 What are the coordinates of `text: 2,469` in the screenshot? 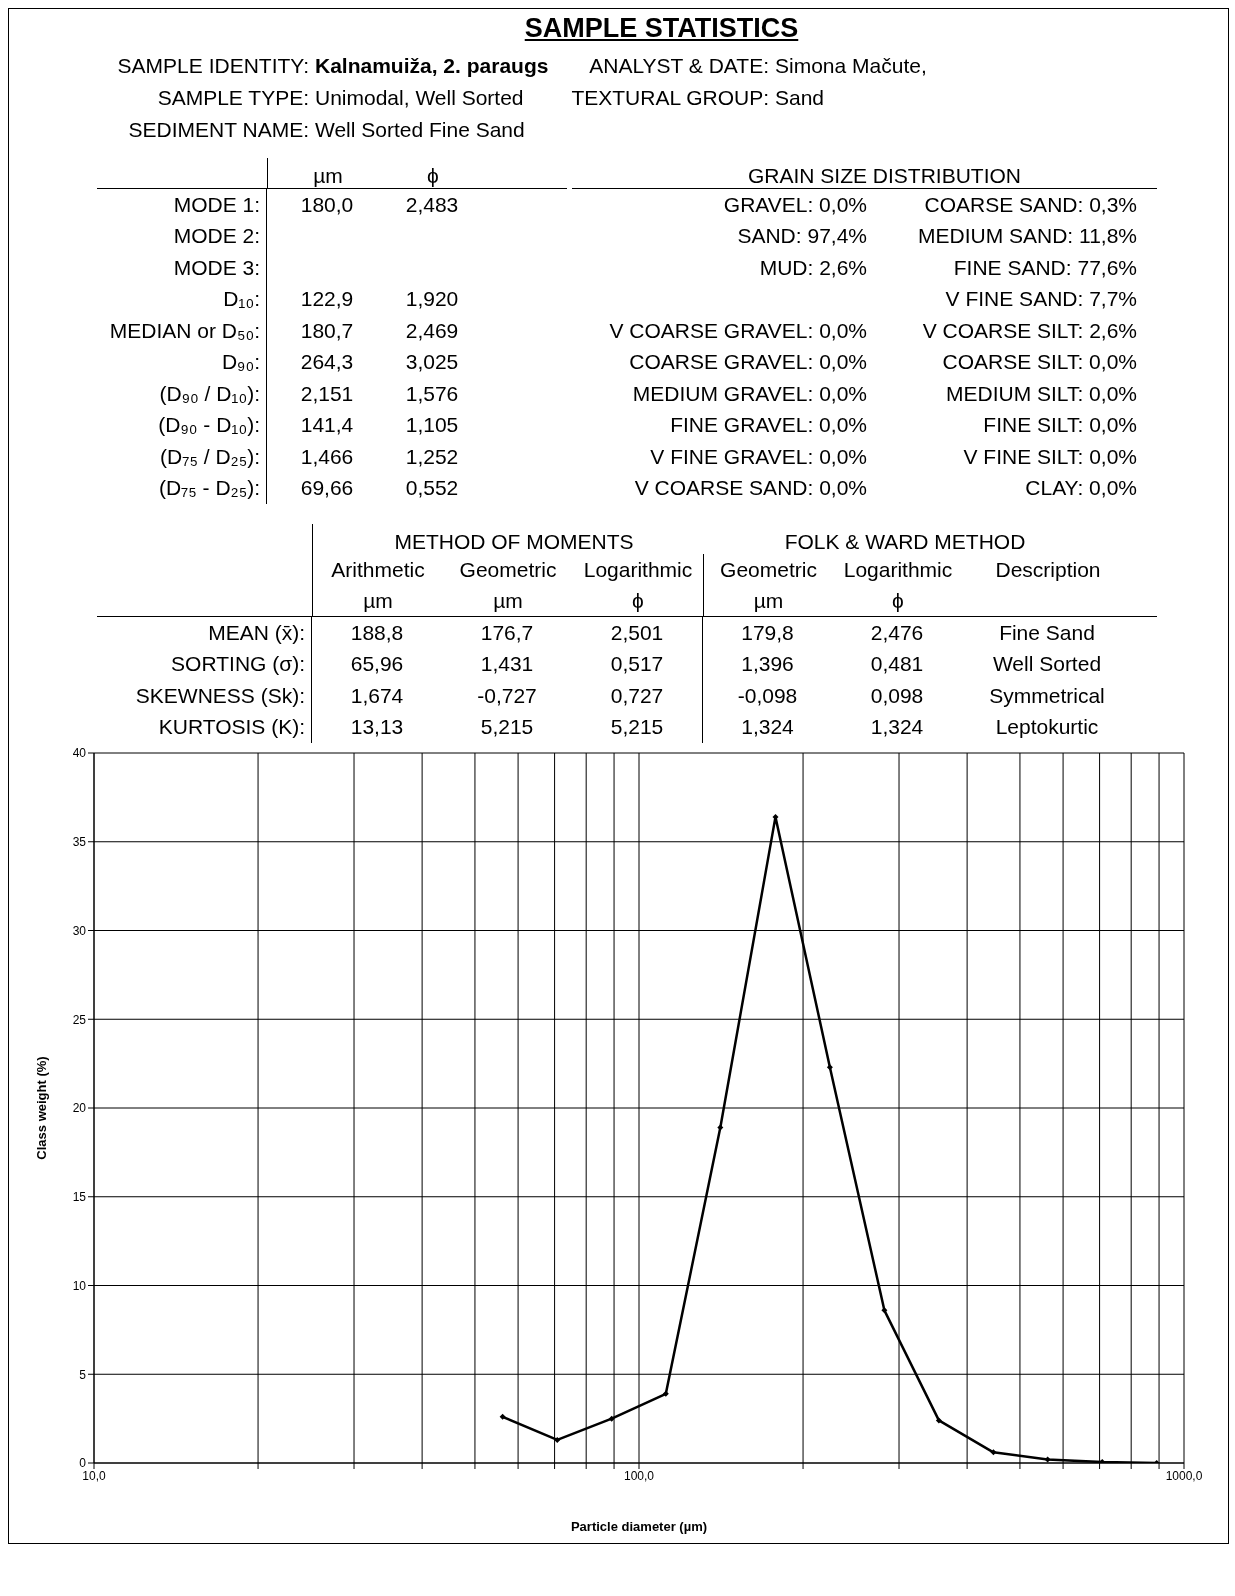 It's located at (432, 330).